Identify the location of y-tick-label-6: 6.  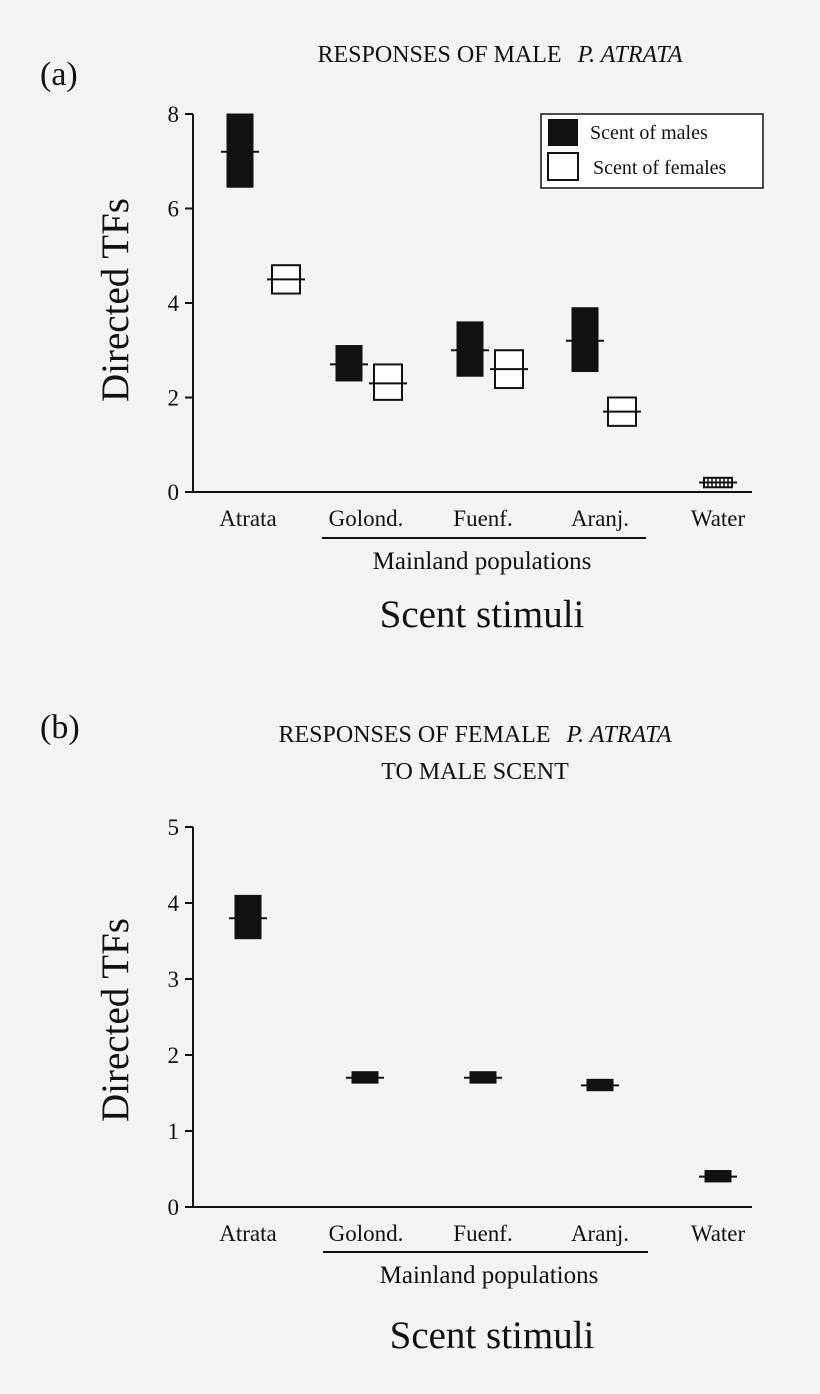
(174, 209).